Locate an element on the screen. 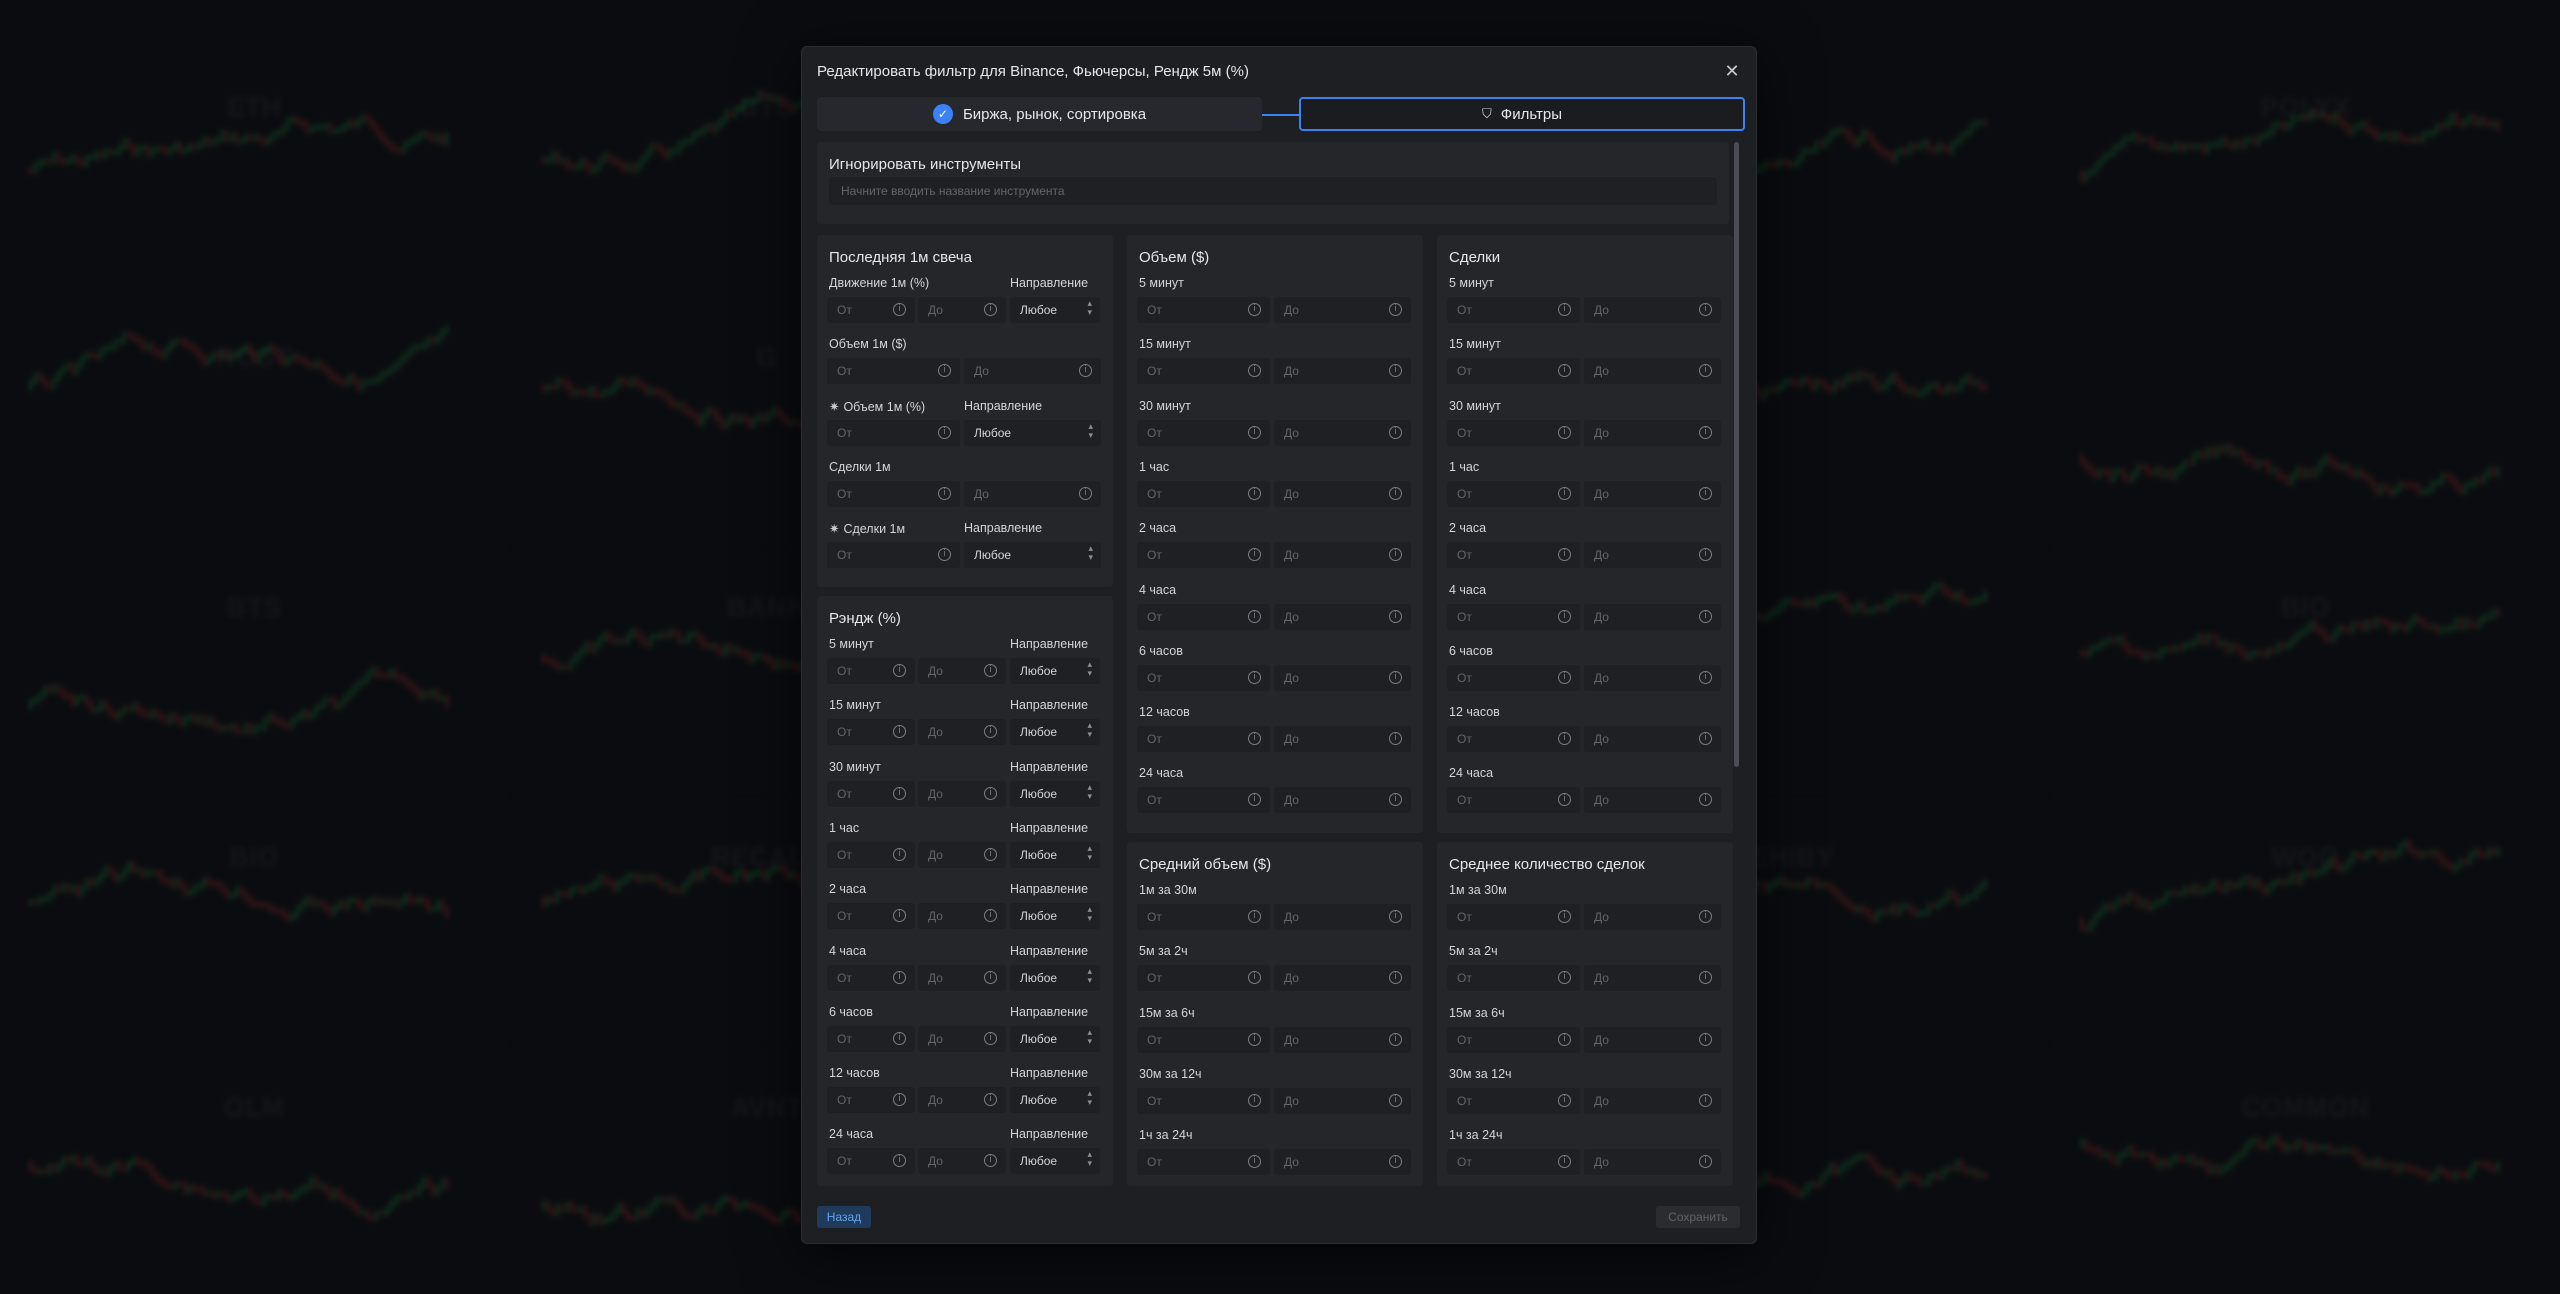  ignore-instruments-input is located at coordinates (1273, 191).